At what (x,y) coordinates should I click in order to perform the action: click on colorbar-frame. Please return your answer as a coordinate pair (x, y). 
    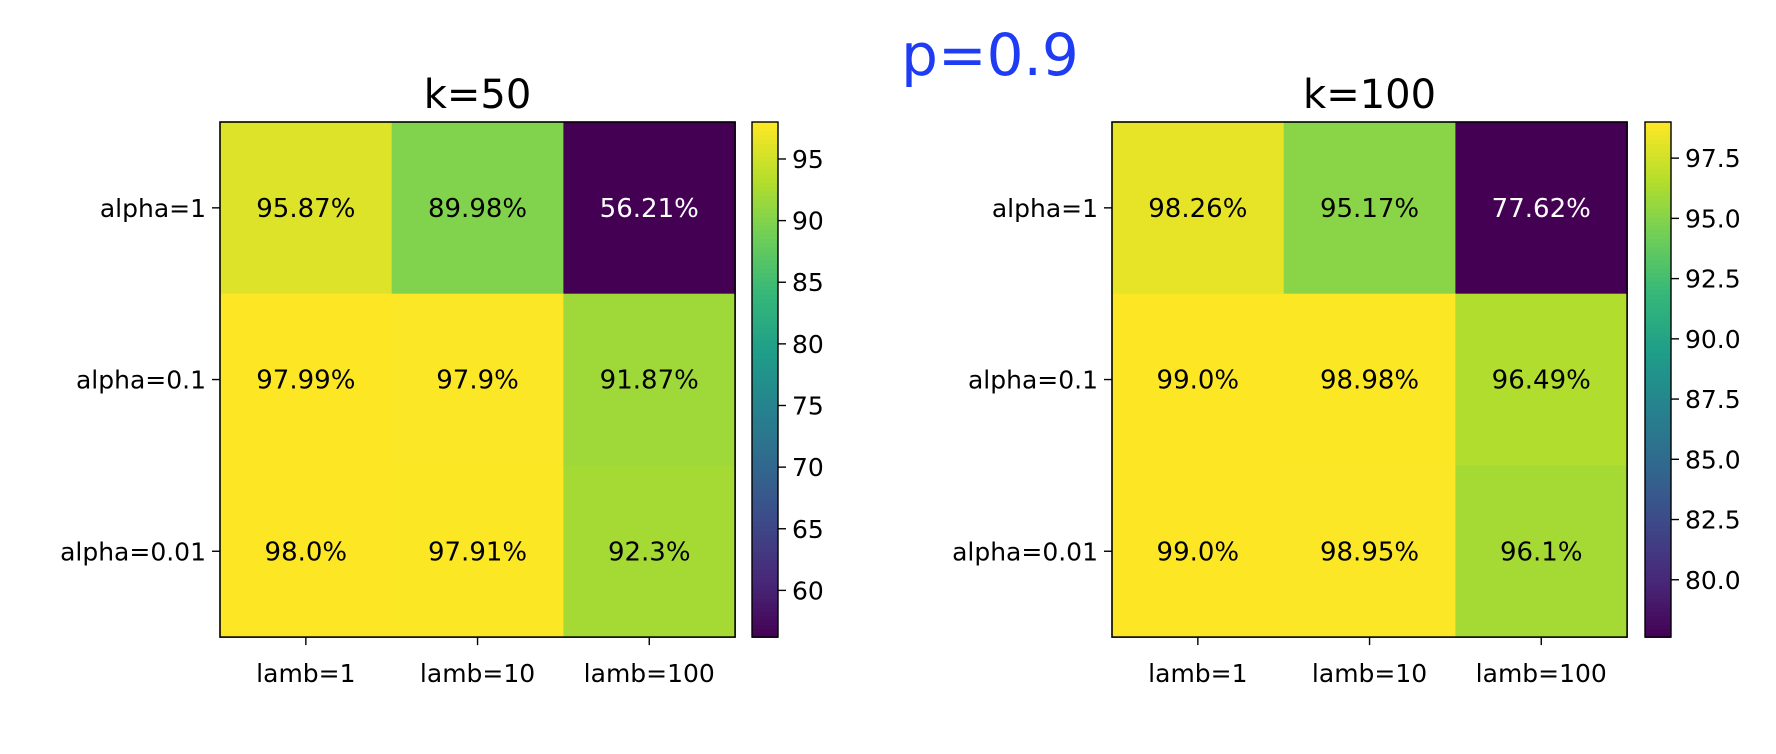
    Looking at the image, I should click on (765, 379).